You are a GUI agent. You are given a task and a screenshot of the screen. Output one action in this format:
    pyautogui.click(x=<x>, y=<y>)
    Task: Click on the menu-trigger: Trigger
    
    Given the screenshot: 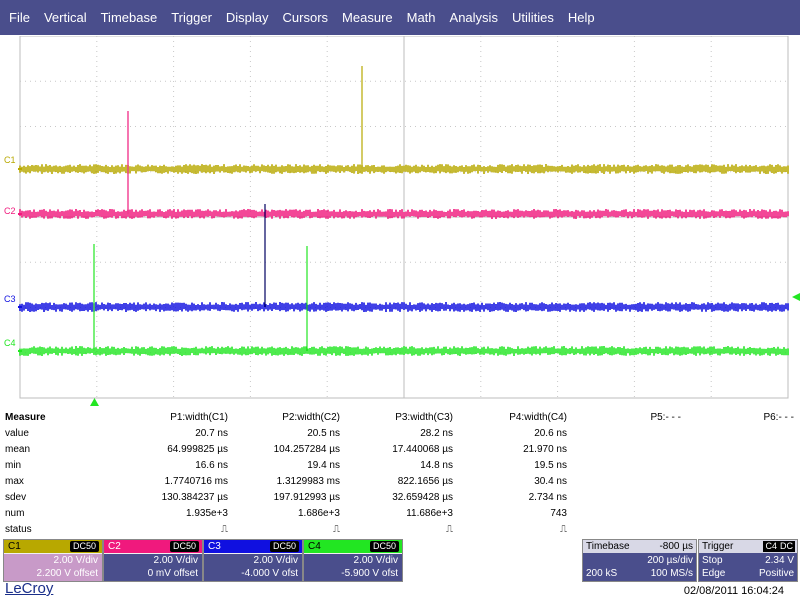 What is the action you would take?
    pyautogui.click(x=191, y=17)
    